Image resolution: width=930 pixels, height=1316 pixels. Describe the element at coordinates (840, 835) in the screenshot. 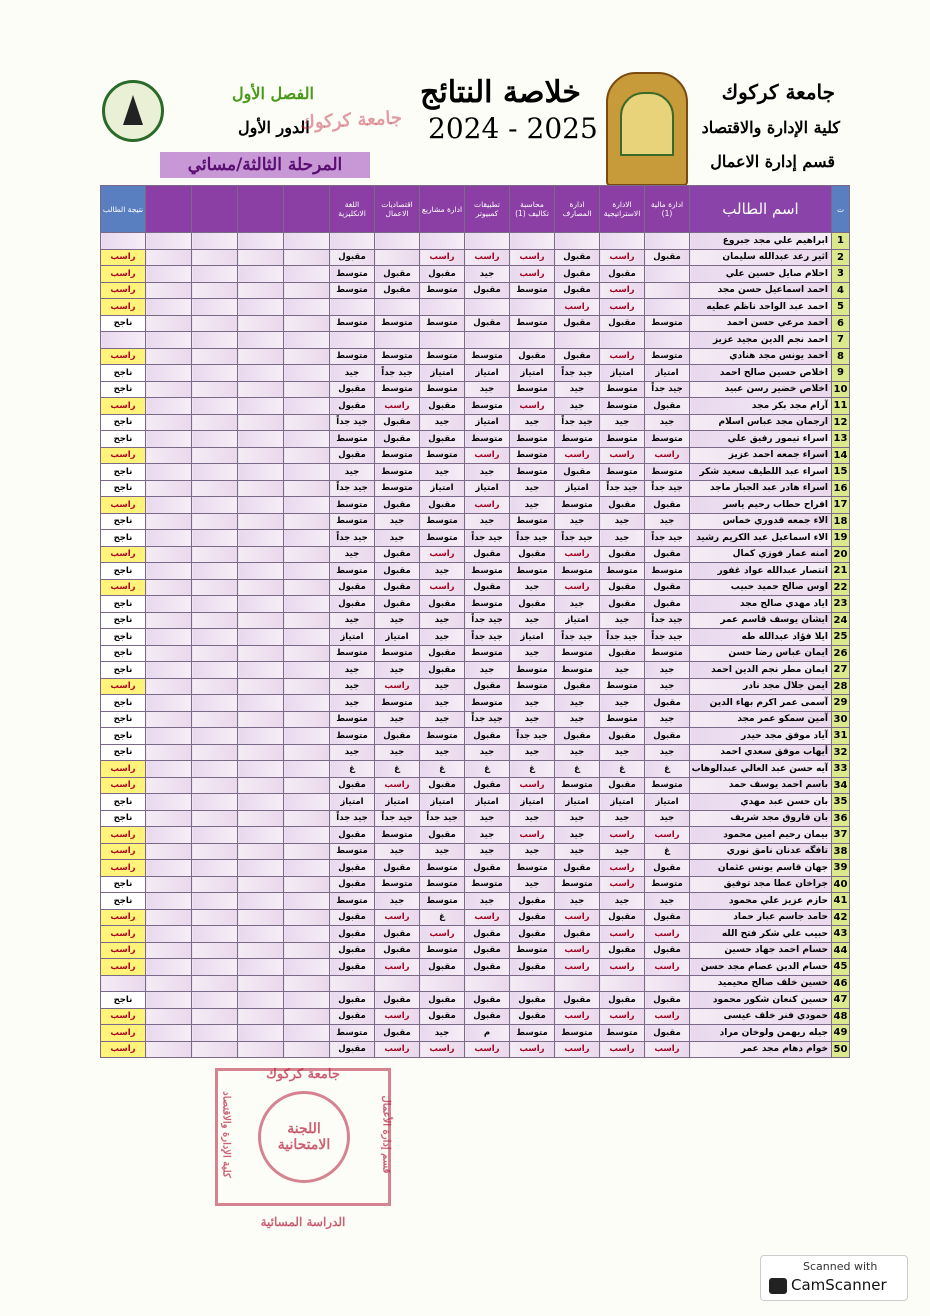

I see `row-number: 37` at that location.